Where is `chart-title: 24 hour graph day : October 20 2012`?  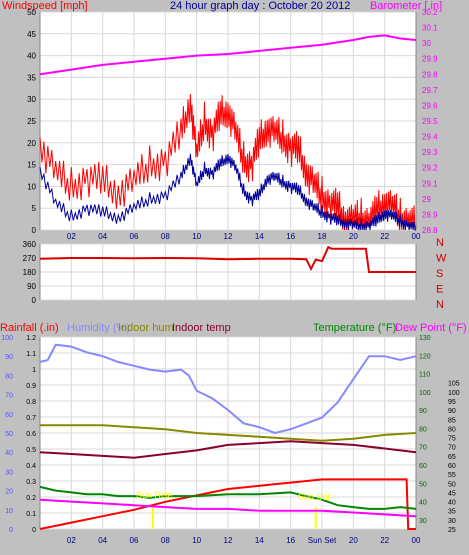 chart-title: 24 hour graph day : October 20 2012 is located at coordinates (260, 6).